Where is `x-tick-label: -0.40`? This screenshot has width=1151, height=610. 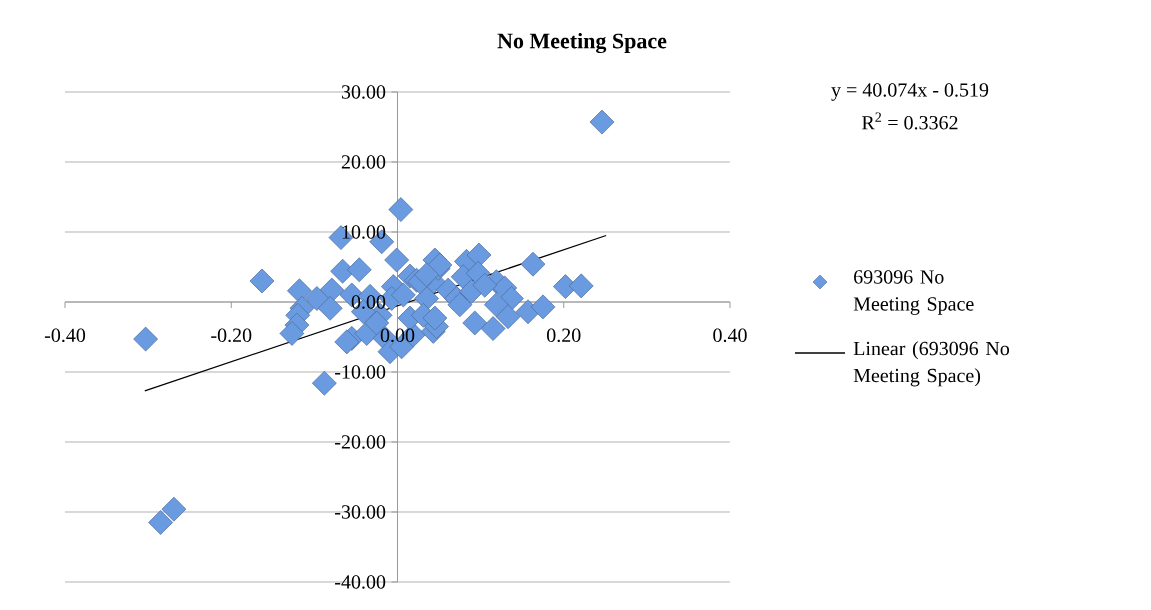 x-tick-label: -0.40 is located at coordinates (65, 335).